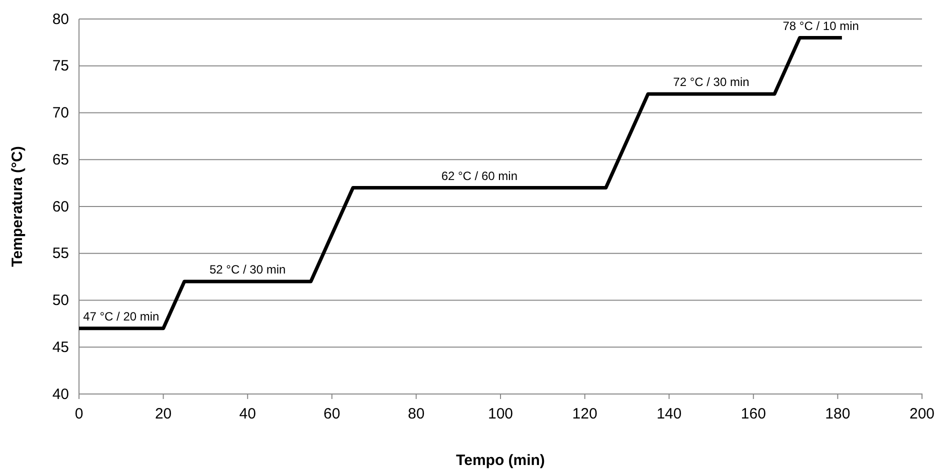 Image resolution: width=944 pixels, height=471 pixels. What do you see at coordinates (332, 414) in the screenshot?
I see `x-tick-label: 60` at bounding box center [332, 414].